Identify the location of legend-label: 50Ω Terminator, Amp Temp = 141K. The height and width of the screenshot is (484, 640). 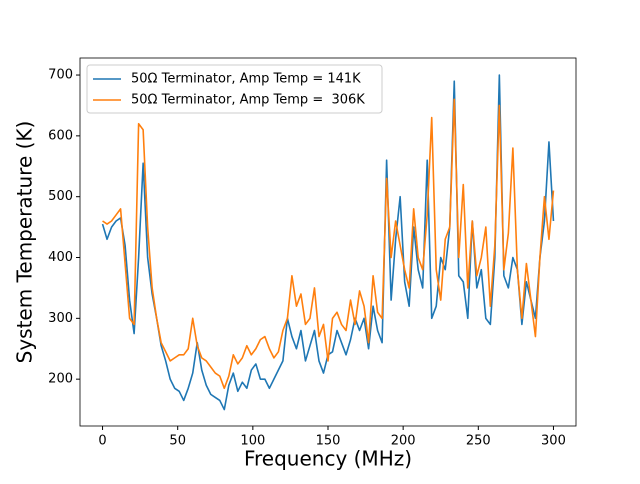
(246, 79).